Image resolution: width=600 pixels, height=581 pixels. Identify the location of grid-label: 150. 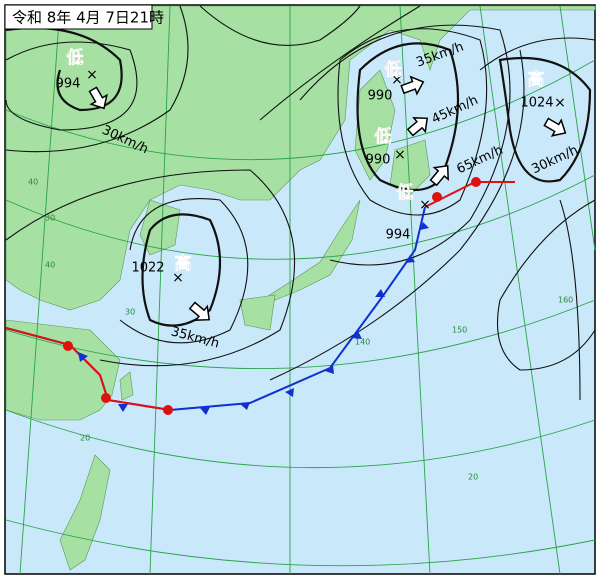
(459, 330).